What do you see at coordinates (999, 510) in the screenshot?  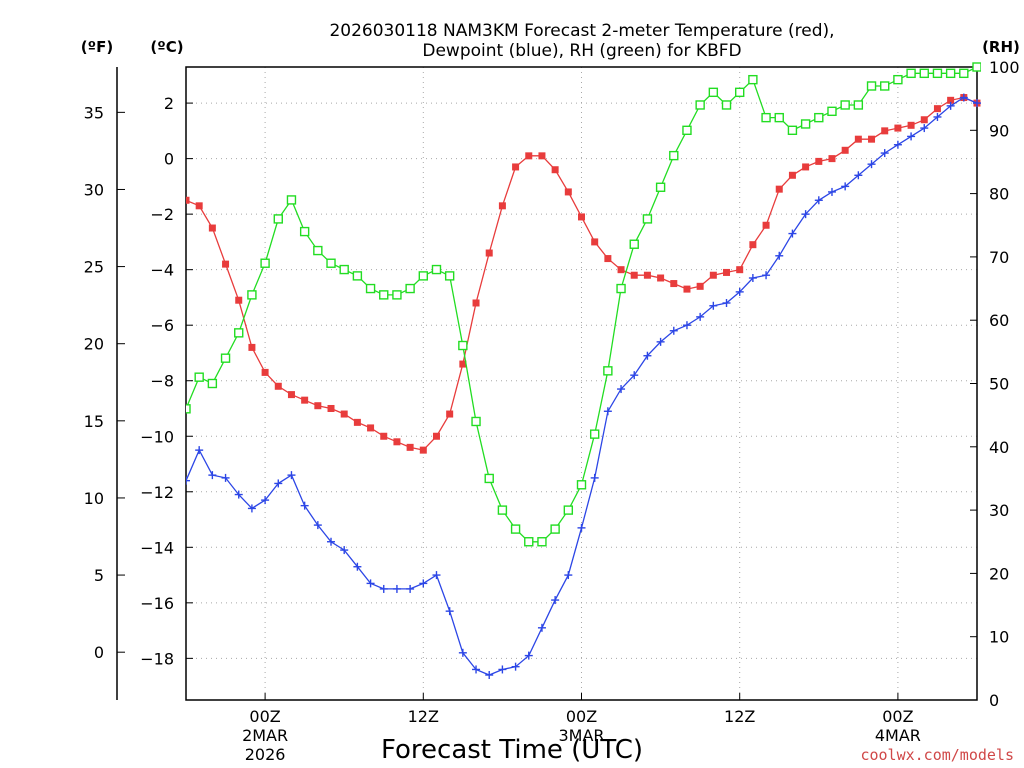 I see `rh-tick-label: 30` at bounding box center [999, 510].